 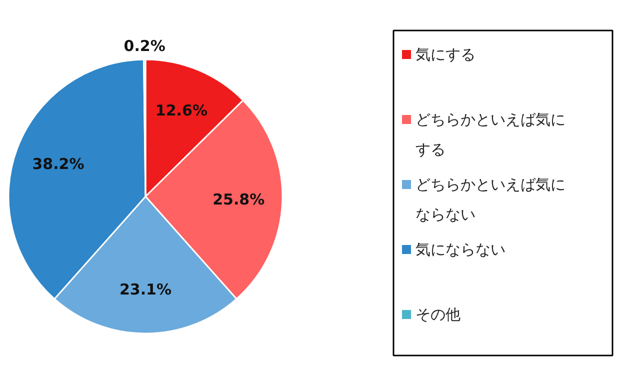 I want to click on legend-label: どちらかといえば気にならない, so click(x=491, y=200).